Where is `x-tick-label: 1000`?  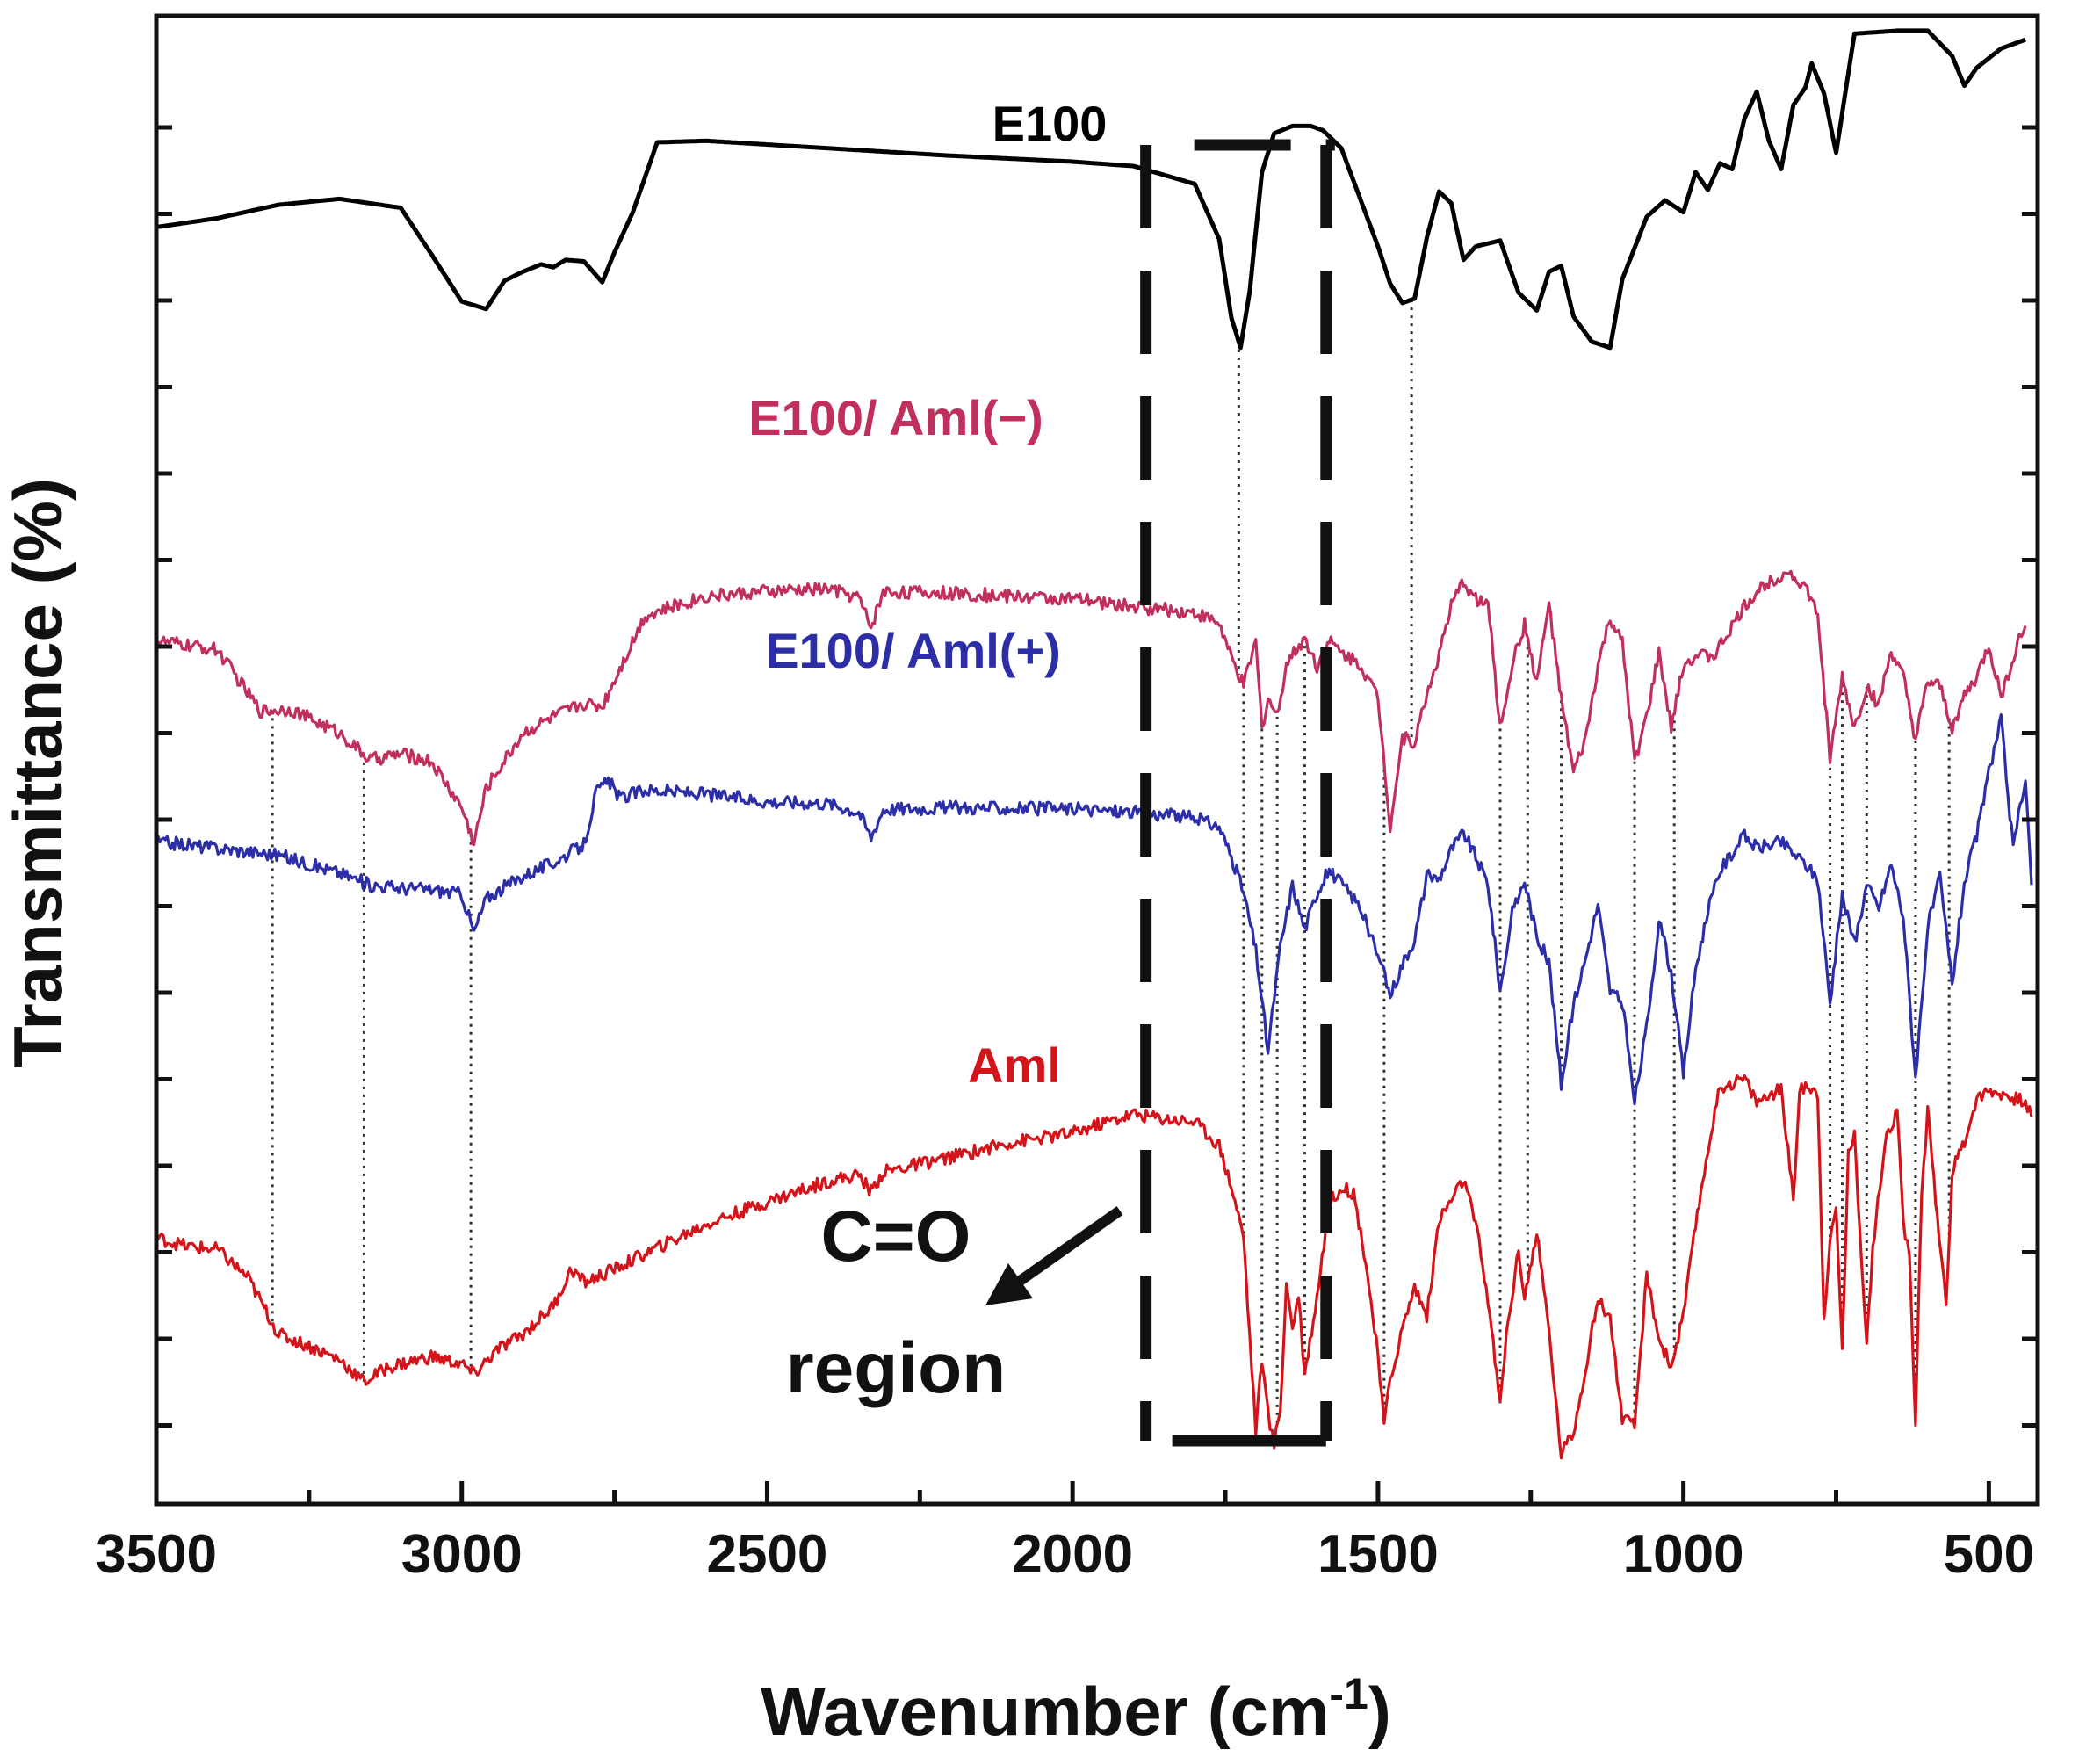 x-tick-label: 1000 is located at coordinates (1684, 1554).